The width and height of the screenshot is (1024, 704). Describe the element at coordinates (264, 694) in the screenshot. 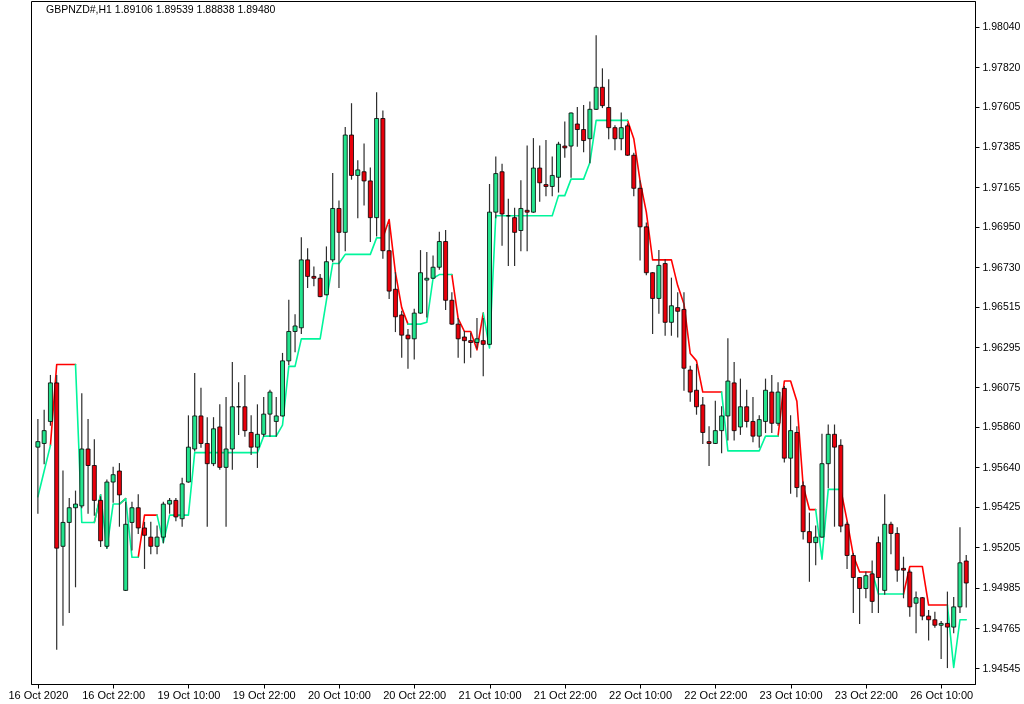

I see `x-tick-label: 19 Oct 22:00` at that location.